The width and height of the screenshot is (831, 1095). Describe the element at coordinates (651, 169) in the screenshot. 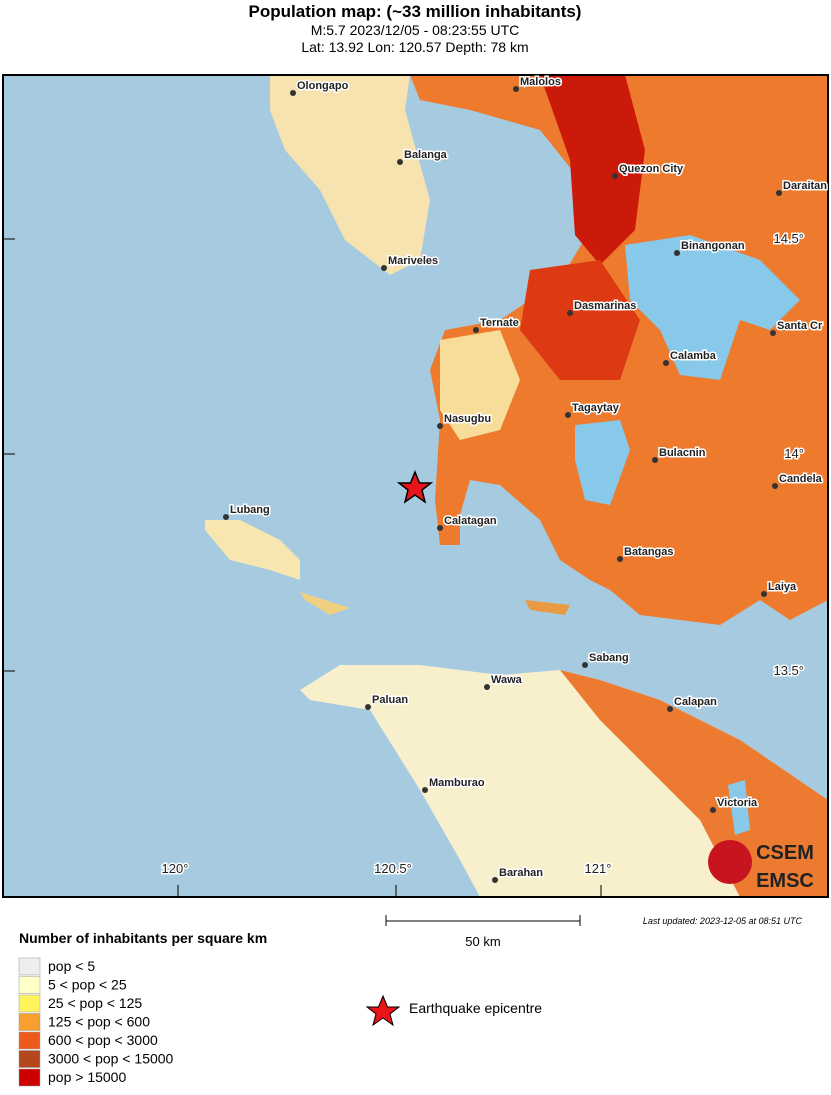

I see `city-label: Quezon City` at that location.